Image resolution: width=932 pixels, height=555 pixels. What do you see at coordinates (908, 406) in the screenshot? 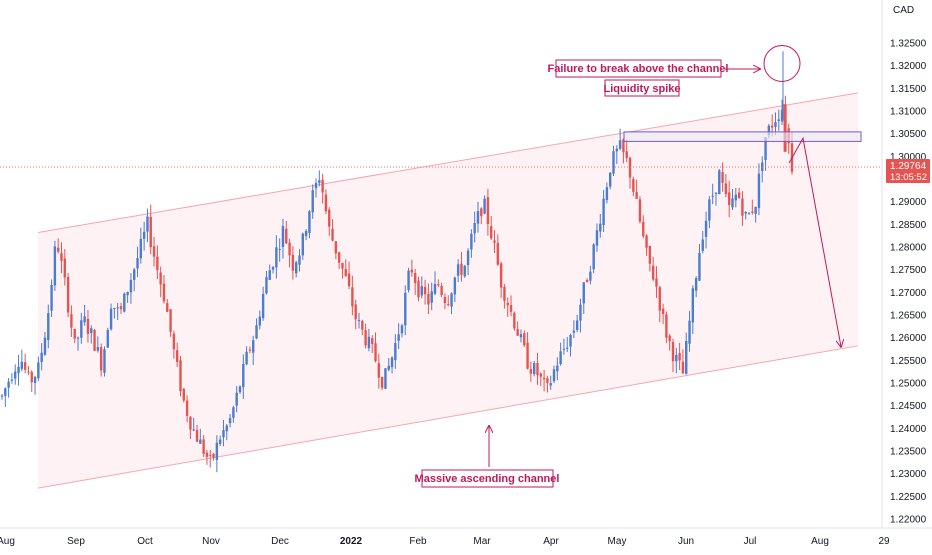
I see `price-tick-label: 1.24500` at bounding box center [908, 406].